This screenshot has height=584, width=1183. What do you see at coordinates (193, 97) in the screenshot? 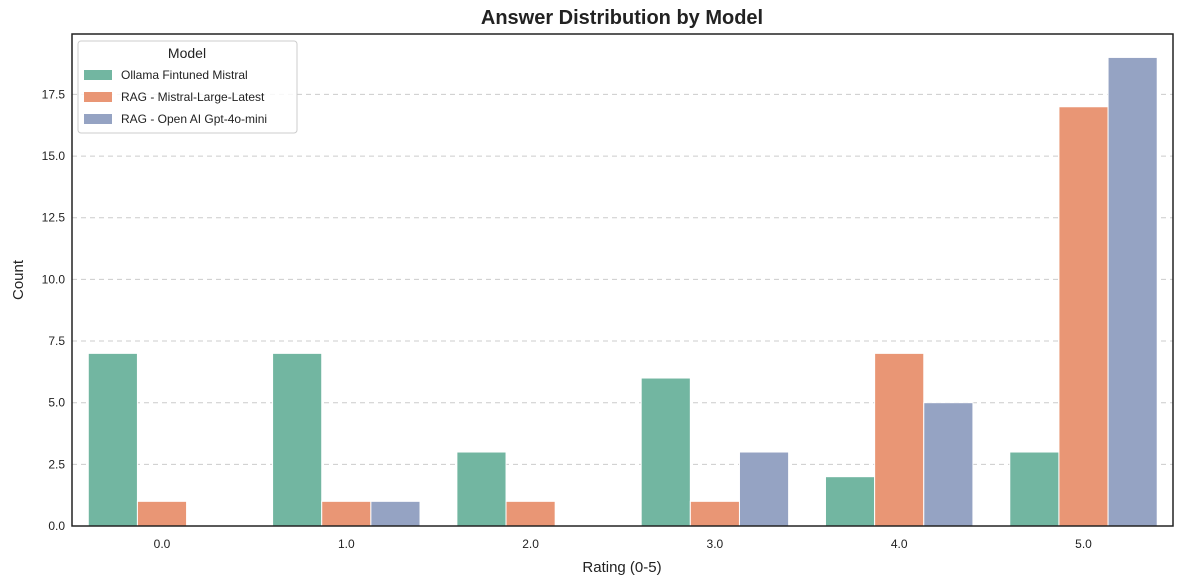
I see `legend-label: RAG - Mistral-Large-Latest` at bounding box center [193, 97].